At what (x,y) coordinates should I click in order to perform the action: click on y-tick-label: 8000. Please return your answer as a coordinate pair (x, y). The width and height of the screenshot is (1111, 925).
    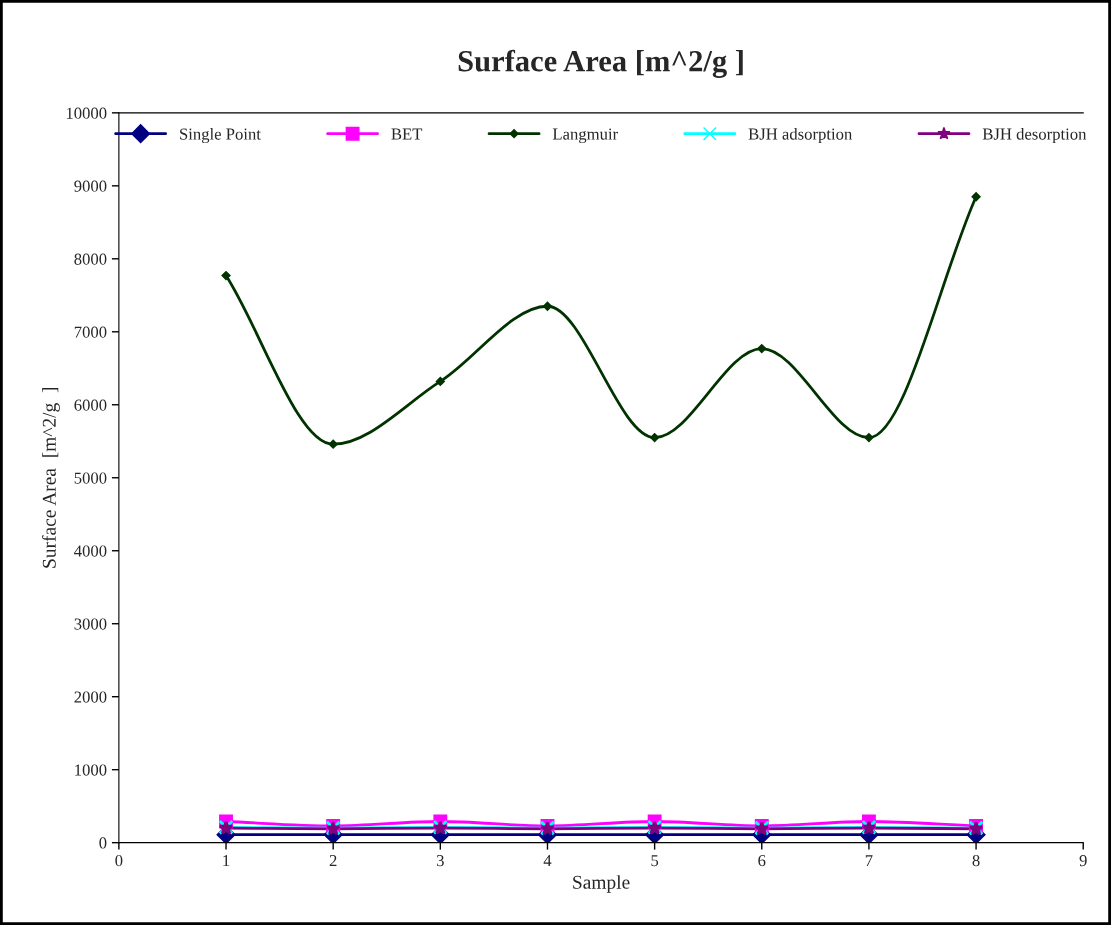
    Looking at the image, I should click on (90, 259).